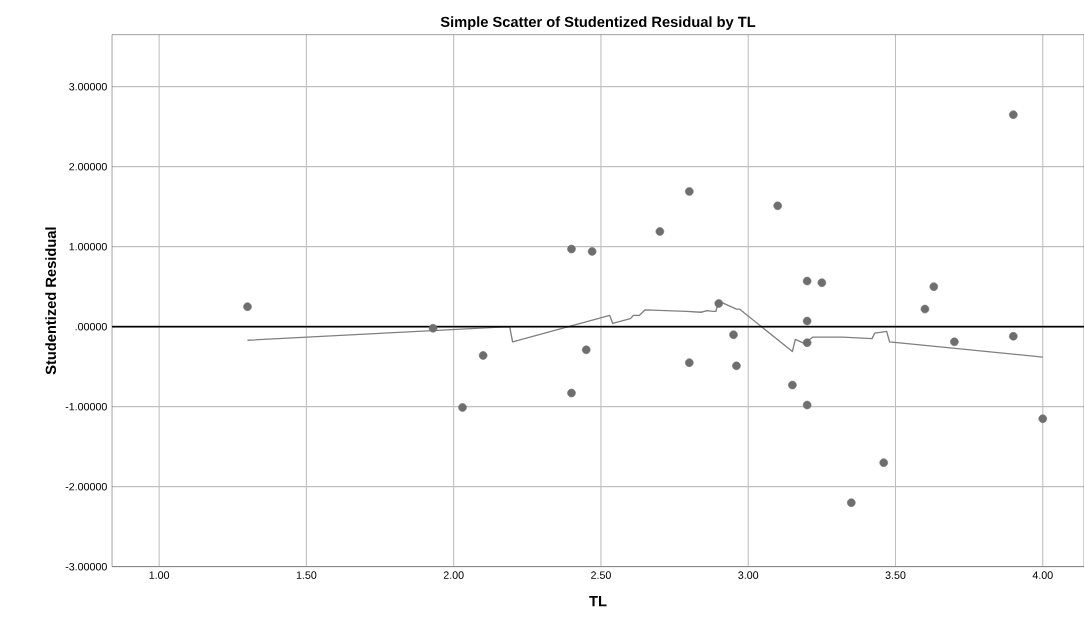  What do you see at coordinates (51, 301) in the screenshot?
I see `y-axis-title: Studentized Residual` at bounding box center [51, 301].